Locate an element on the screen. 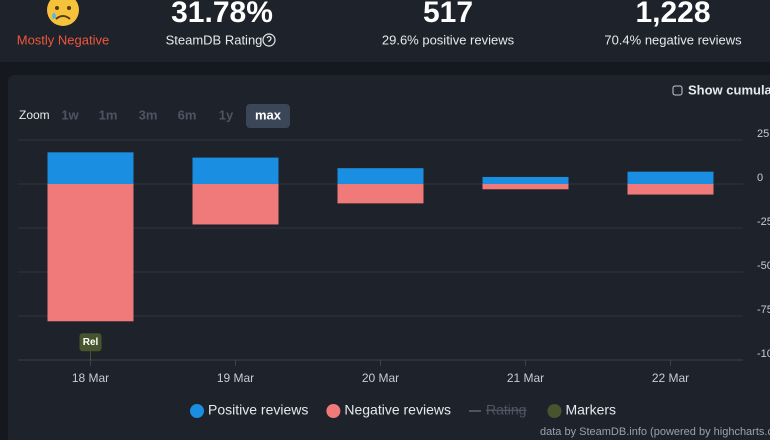 Image resolution: width=770 pixels, height=440 pixels. y-tick-label: 0 is located at coordinates (760, 178).